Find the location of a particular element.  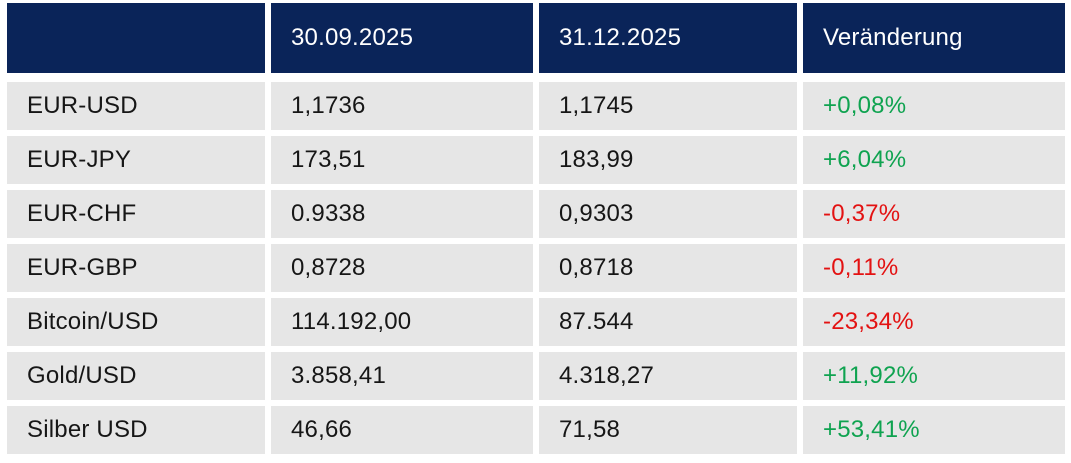

row-label: Silber USD is located at coordinates (136, 430).